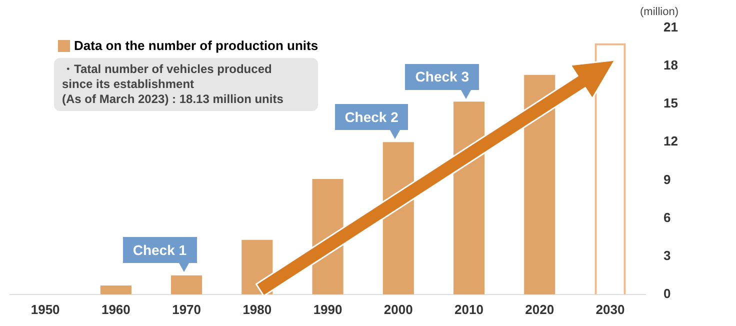 The width and height of the screenshot is (736, 326). I want to click on x-tick-label: 1980, so click(257, 309).